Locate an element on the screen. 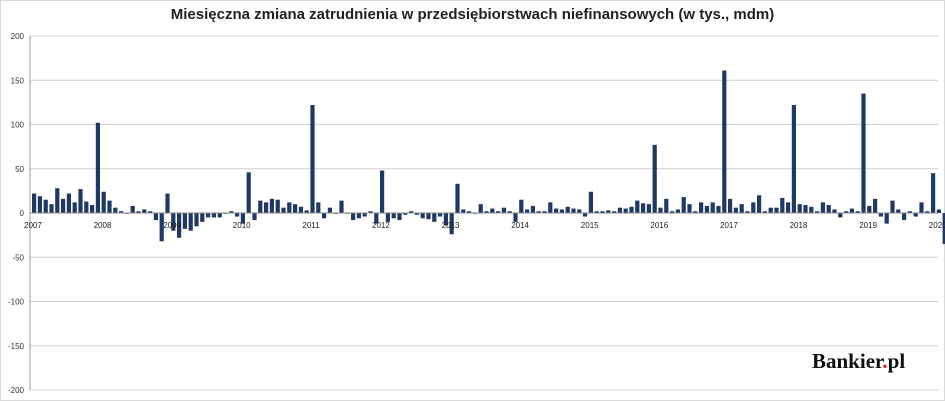  y-tick-label: 200 is located at coordinates (18, 36).